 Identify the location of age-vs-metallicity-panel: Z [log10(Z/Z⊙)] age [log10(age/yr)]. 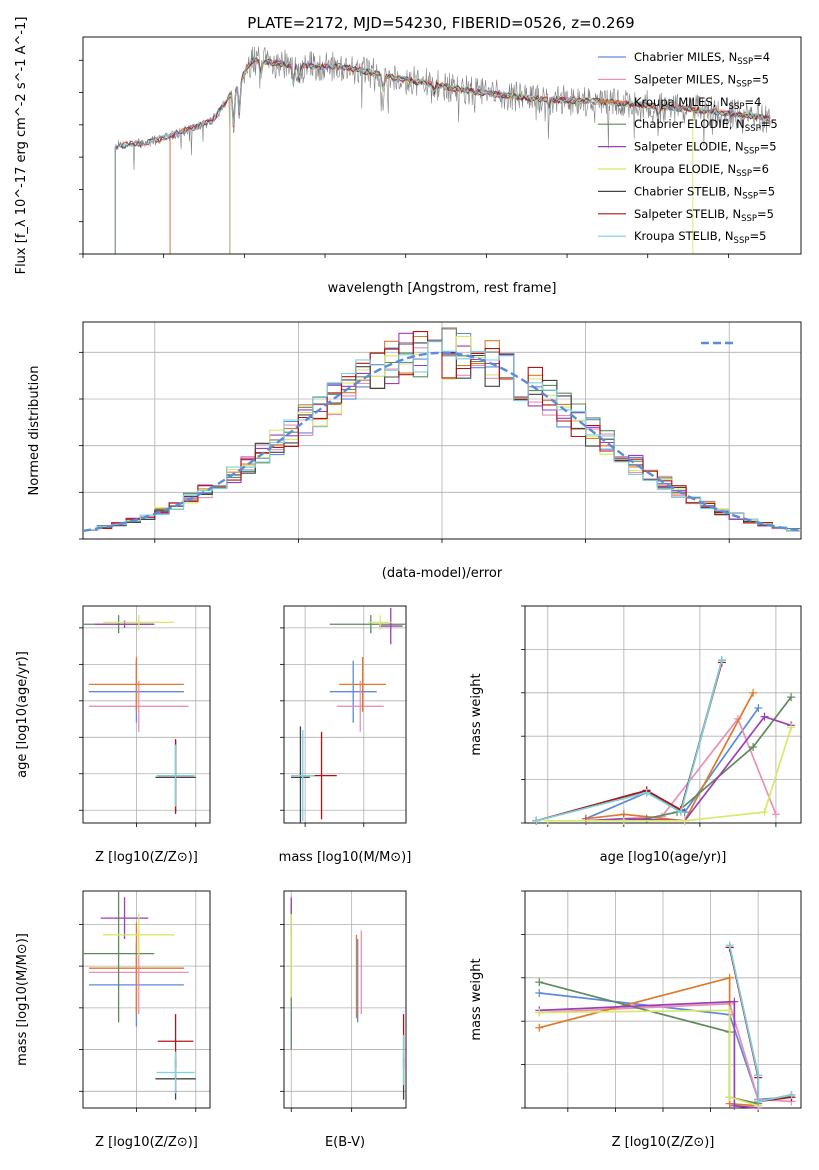
(113, 735).